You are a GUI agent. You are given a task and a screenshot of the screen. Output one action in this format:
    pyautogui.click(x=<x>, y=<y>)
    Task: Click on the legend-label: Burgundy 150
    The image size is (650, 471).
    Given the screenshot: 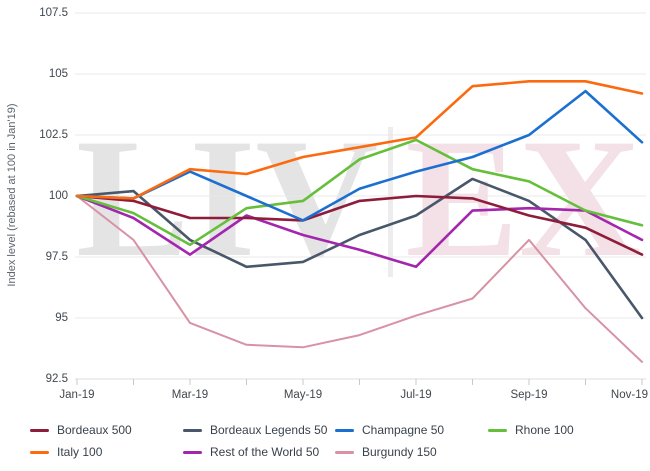 What is the action you would take?
    pyautogui.click(x=399, y=452)
    